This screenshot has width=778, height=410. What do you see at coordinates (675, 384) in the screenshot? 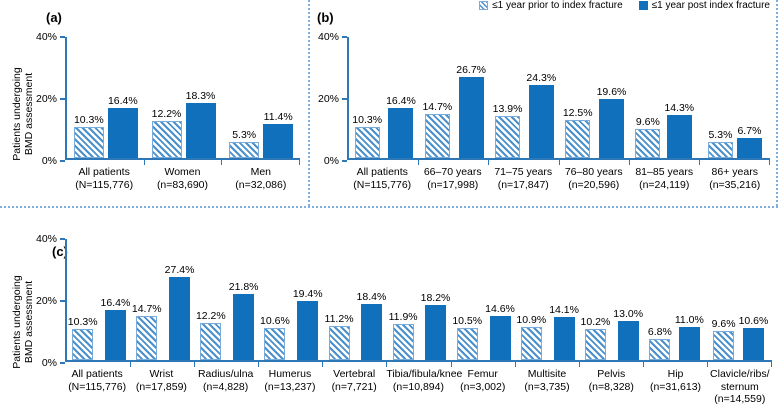
I see `category-label: Hip (n=31,613)` at bounding box center [675, 384].